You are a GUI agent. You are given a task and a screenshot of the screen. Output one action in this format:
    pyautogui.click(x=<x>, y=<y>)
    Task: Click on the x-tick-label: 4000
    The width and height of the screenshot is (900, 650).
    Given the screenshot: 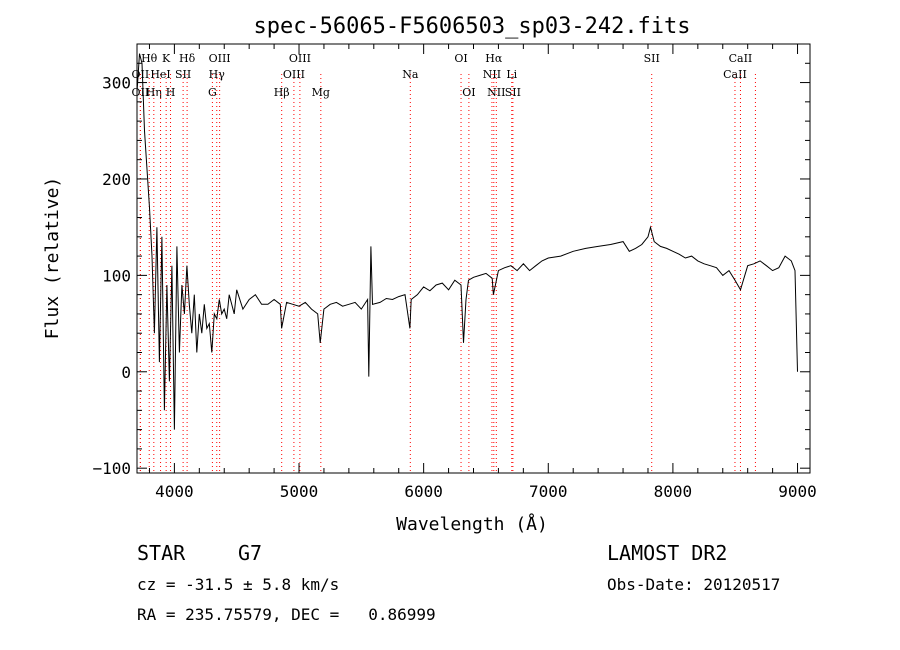 What is the action you would take?
    pyautogui.click(x=174, y=491)
    